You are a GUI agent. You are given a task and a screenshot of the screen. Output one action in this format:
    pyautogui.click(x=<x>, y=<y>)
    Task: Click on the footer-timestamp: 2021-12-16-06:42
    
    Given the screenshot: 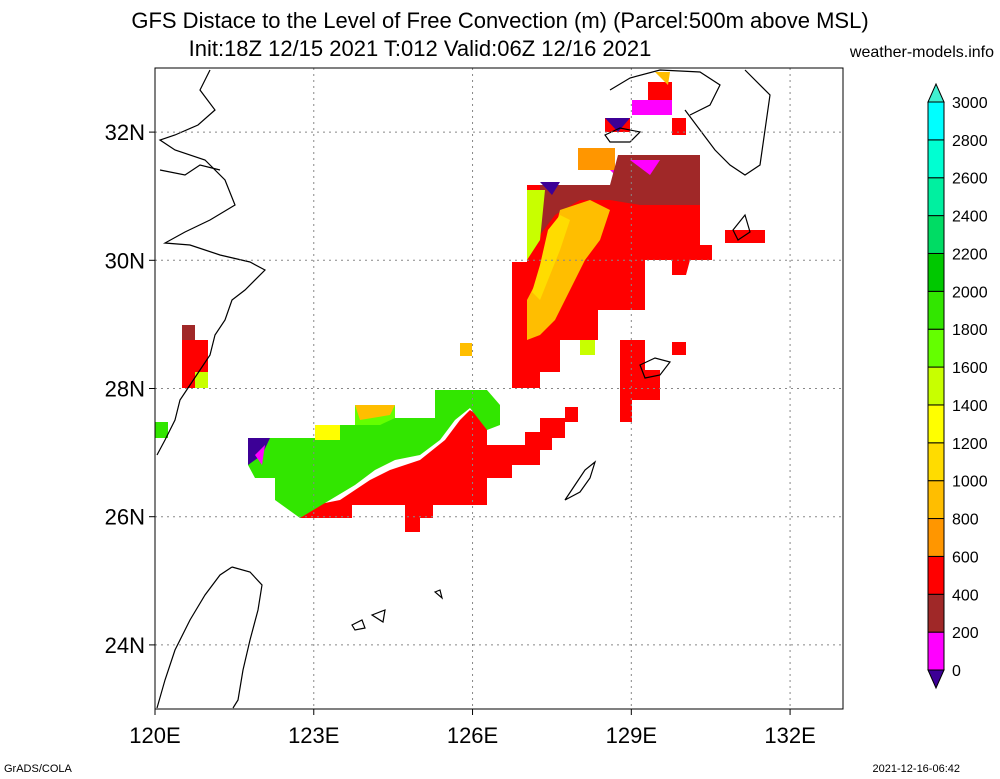 What is the action you would take?
    pyautogui.click(x=916, y=769)
    